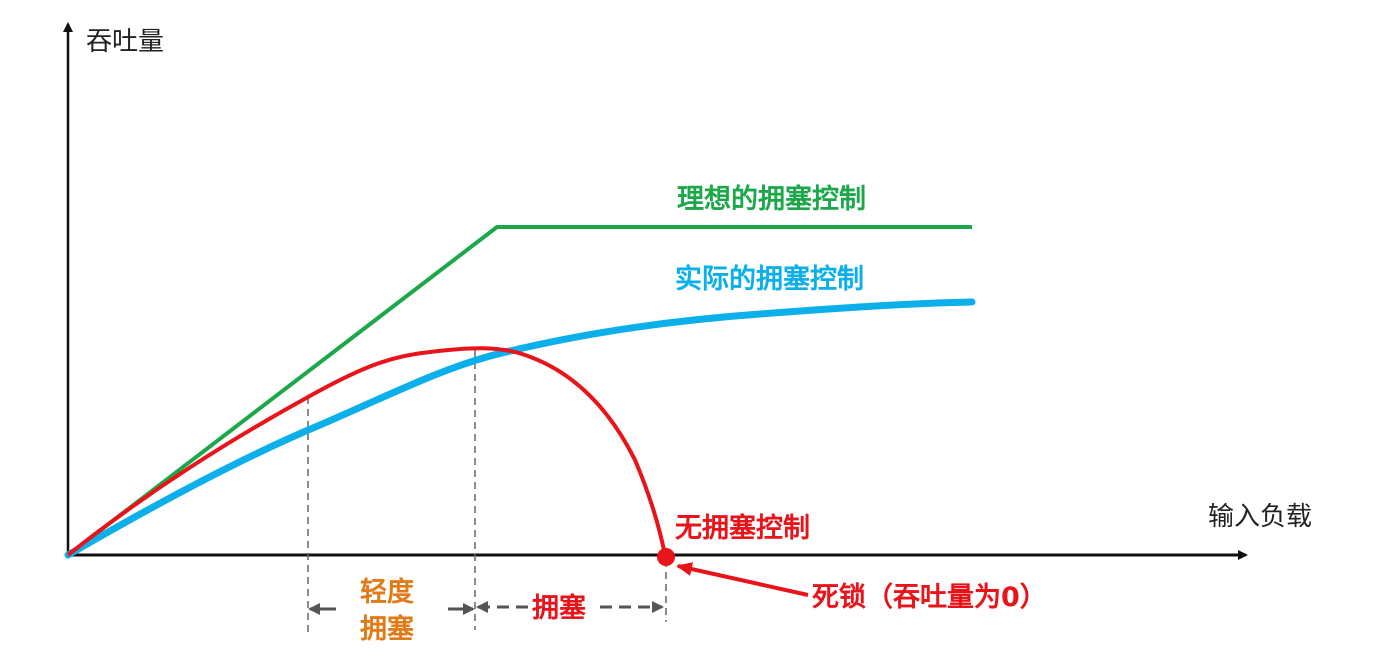 The height and width of the screenshot is (663, 1394). Describe the element at coordinates (1260, 517) in the screenshot. I see `x-axis-label: 输入负载` at that location.